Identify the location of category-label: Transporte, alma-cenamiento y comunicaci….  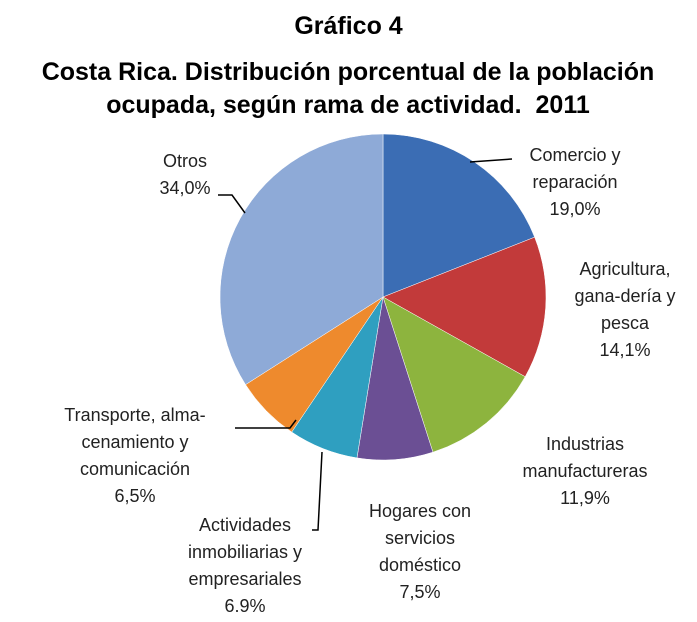
(135, 442).